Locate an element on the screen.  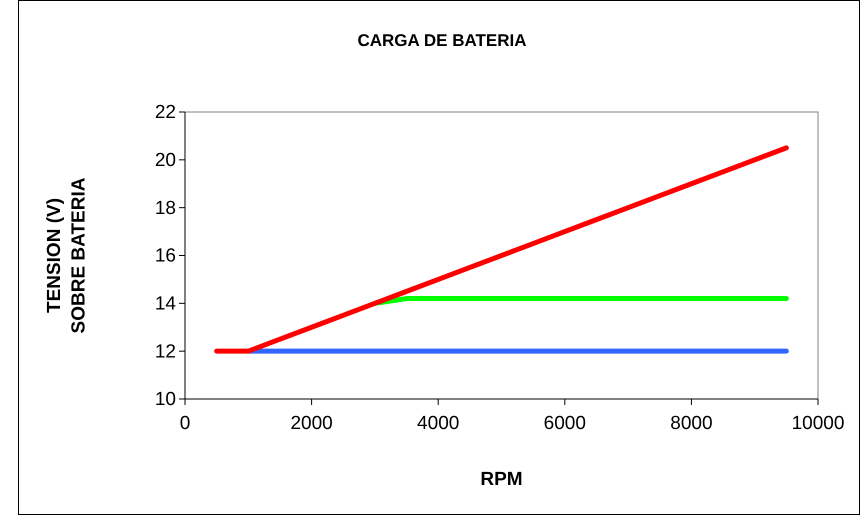
x-tick-label: 6000 is located at coordinates (565, 423).